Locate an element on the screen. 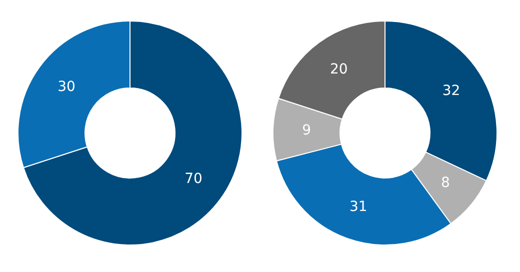 The width and height of the screenshot is (520, 272). data-label: 9 is located at coordinates (306, 130).